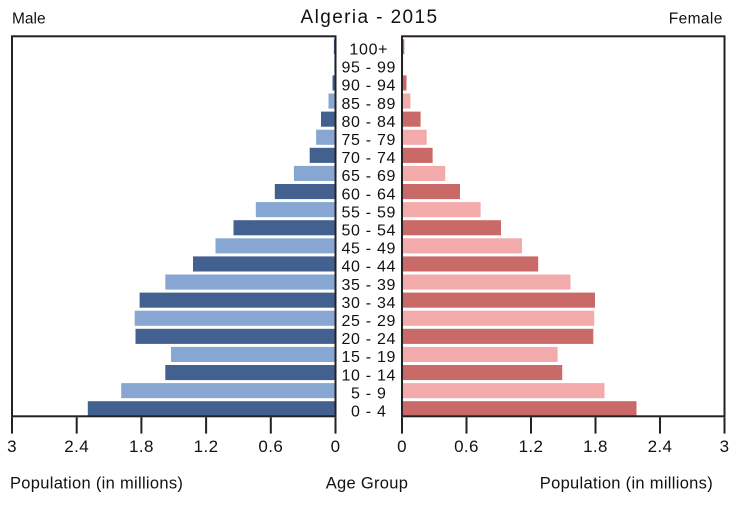  I want to click on svg-text: 20 - 24, so click(368, 339).